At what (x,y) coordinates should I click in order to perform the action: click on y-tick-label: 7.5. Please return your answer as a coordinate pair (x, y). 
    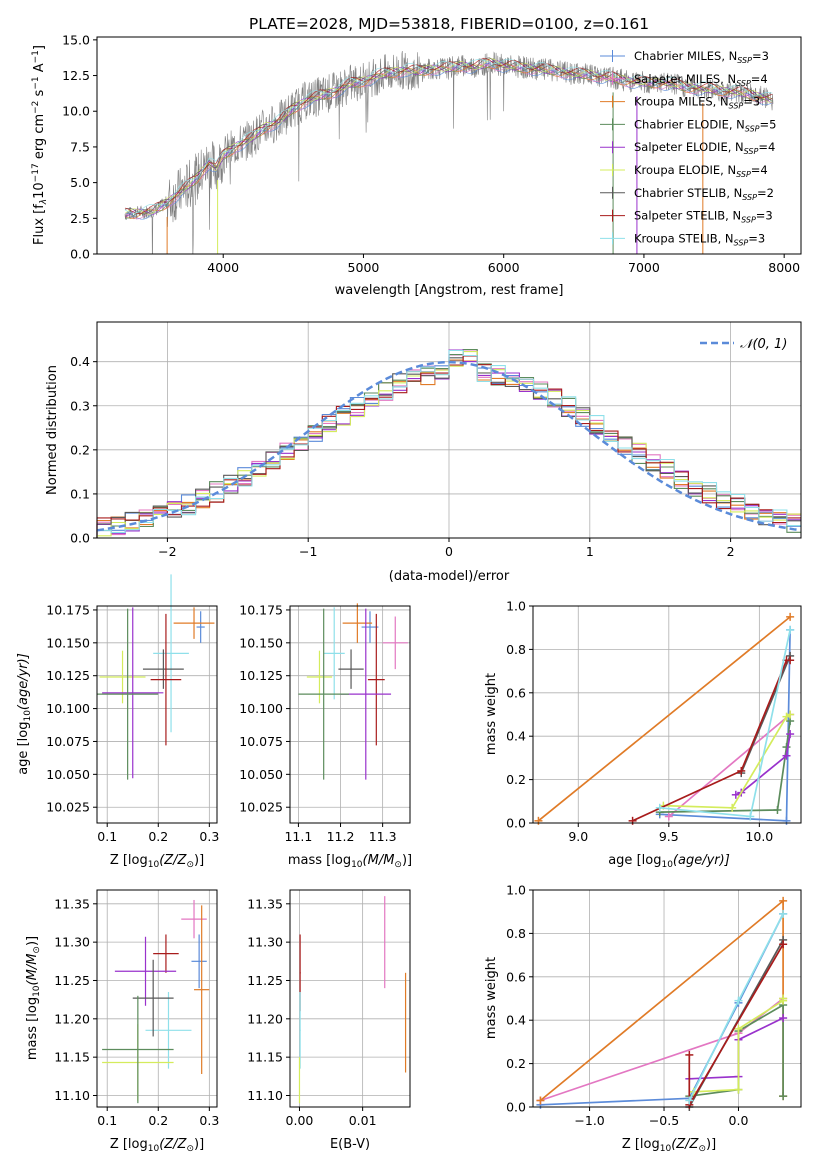
    Looking at the image, I should click on (80, 146).